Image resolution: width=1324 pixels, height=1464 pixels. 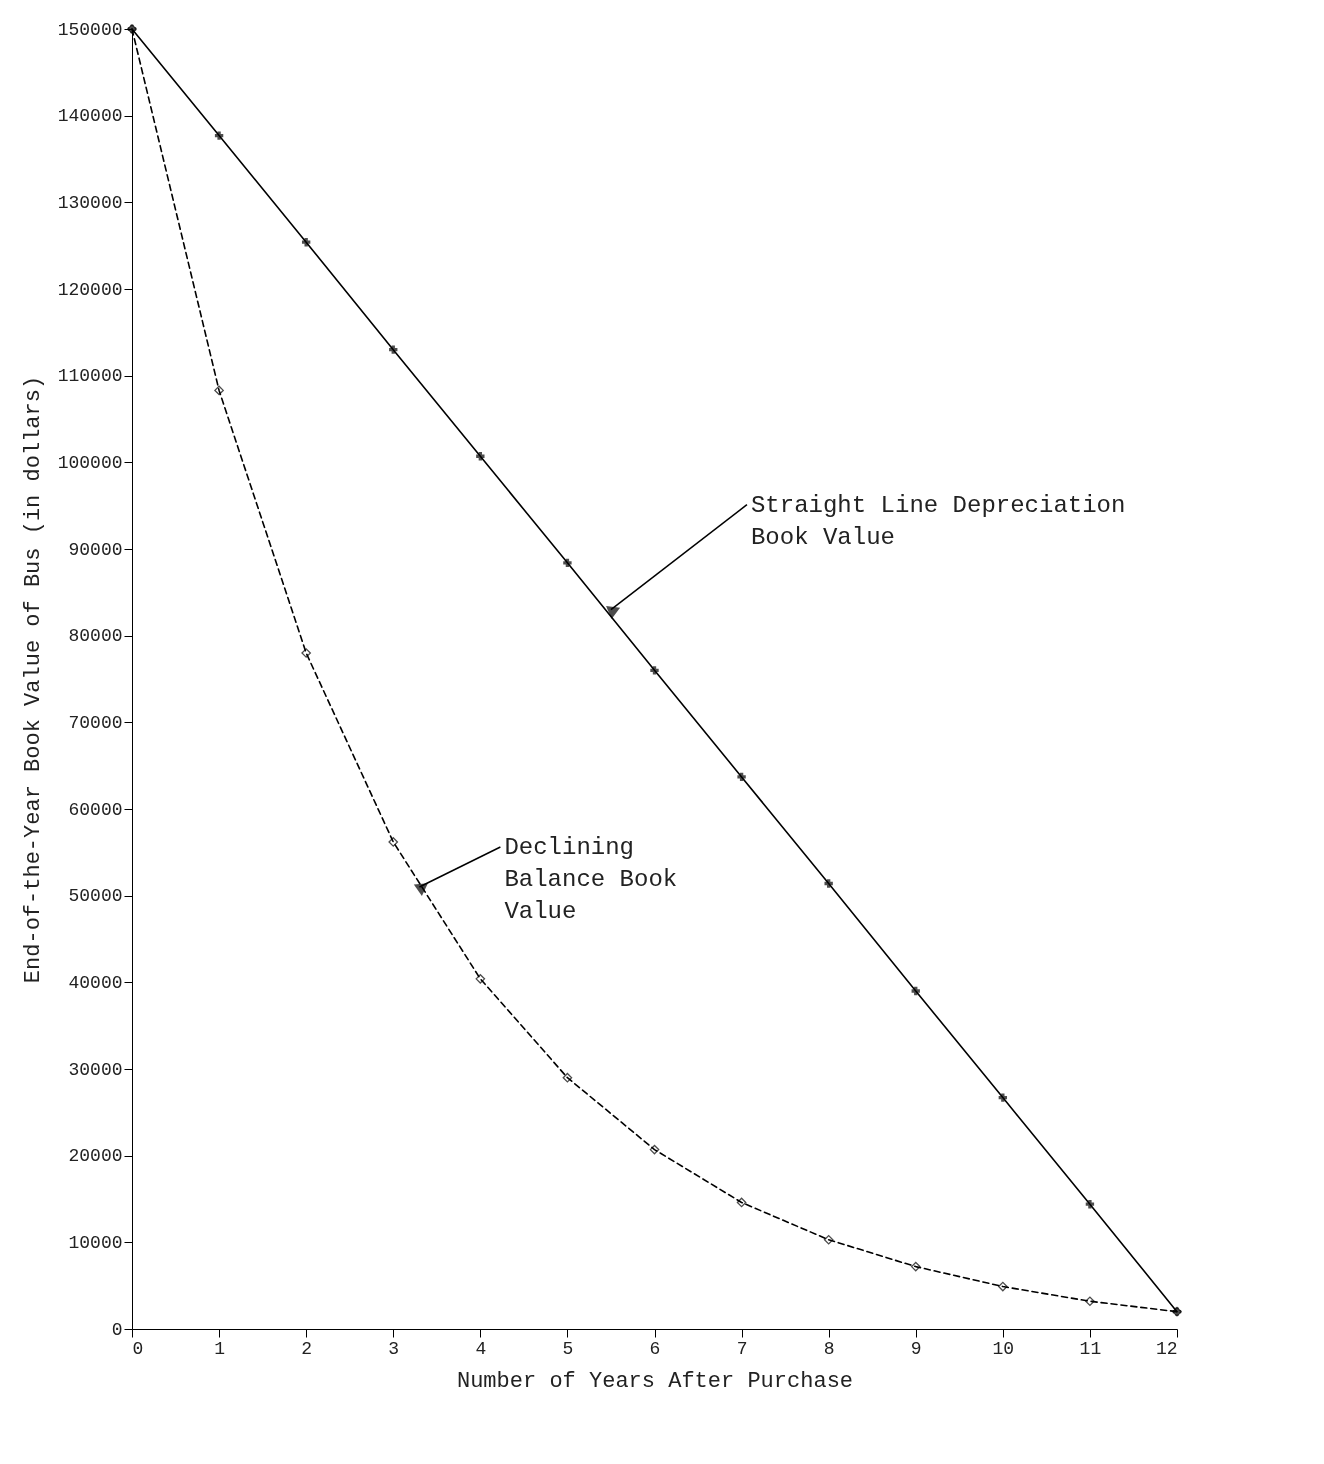 What do you see at coordinates (307, 1348) in the screenshot?
I see `x-tick-label: 2` at bounding box center [307, 1348].